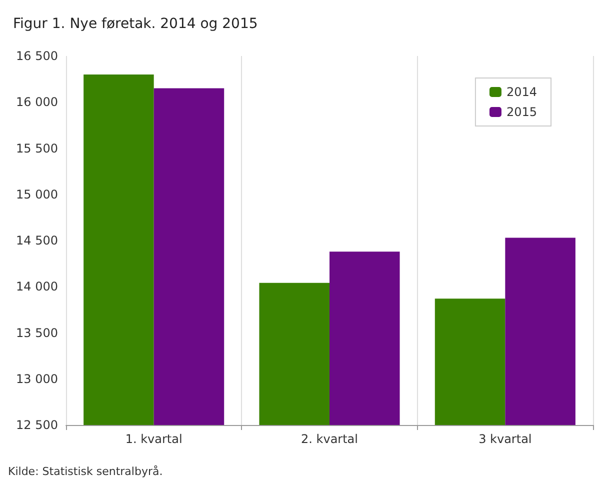 The height and width of the screenshot is (489, 609). I want to click on y-tick-label: 16 000, so click(37, 102).